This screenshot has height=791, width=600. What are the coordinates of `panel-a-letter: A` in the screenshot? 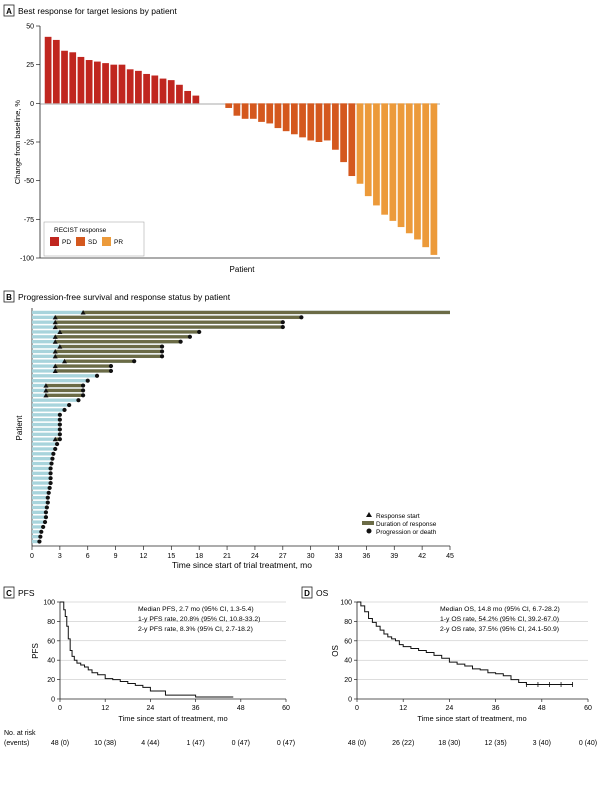 It's located at (9, 11).